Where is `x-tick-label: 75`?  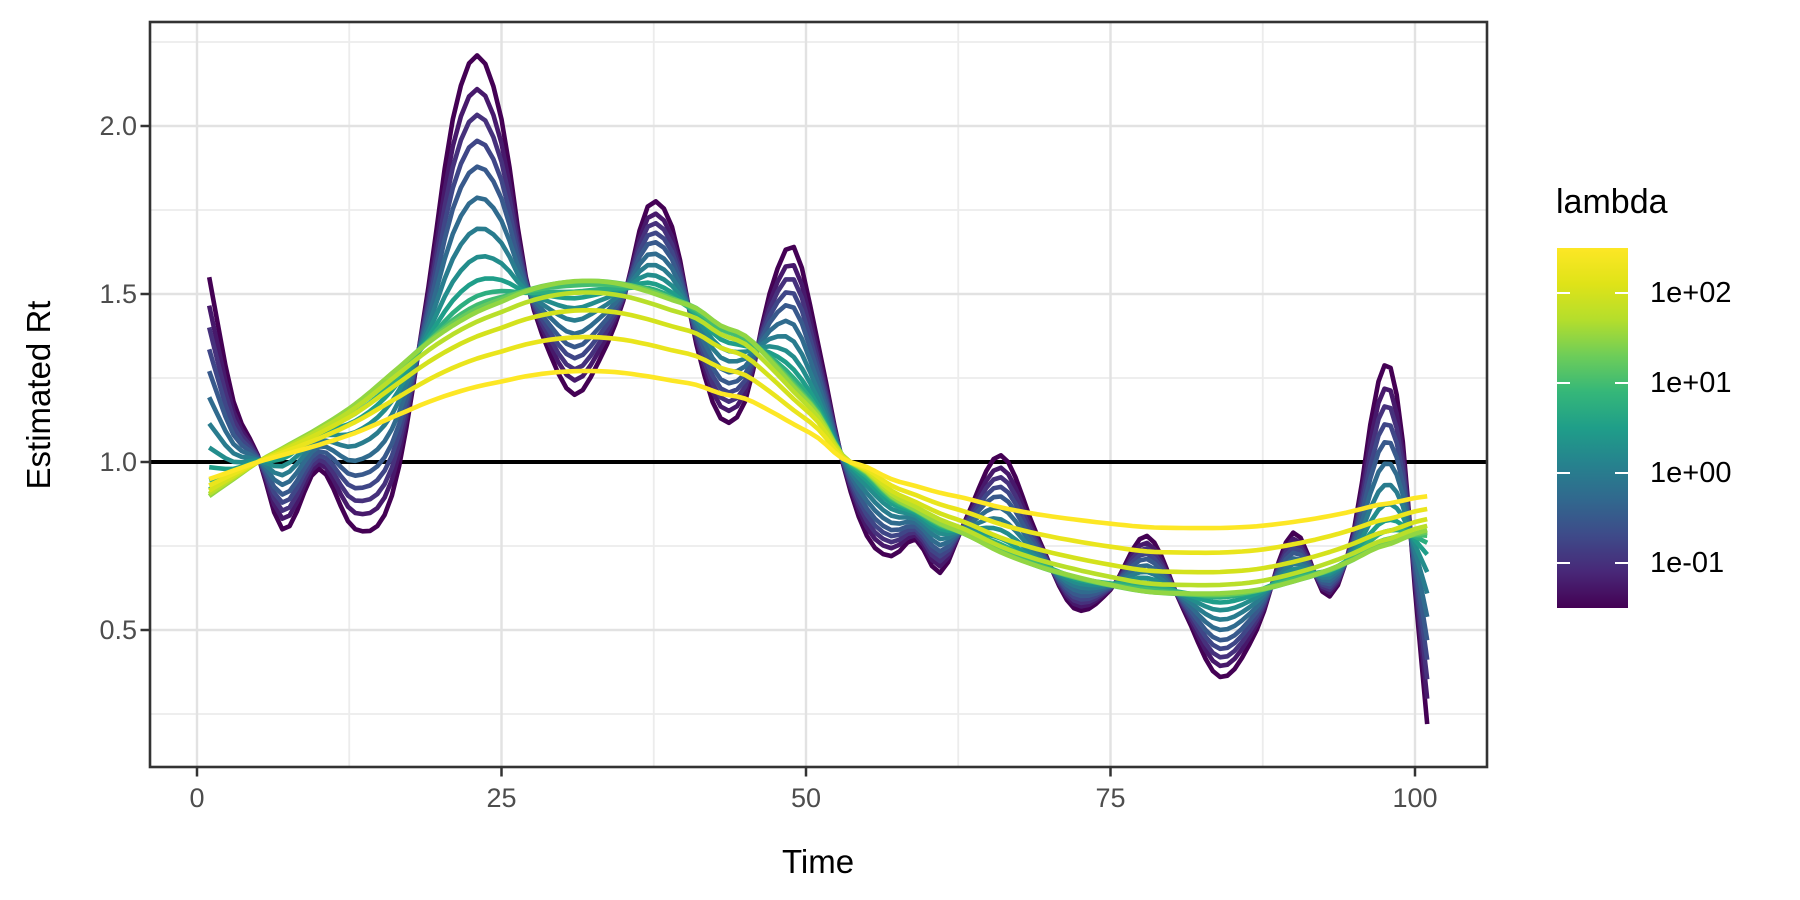 x-tick-label: 75 is located at coordinates (1110, 798).